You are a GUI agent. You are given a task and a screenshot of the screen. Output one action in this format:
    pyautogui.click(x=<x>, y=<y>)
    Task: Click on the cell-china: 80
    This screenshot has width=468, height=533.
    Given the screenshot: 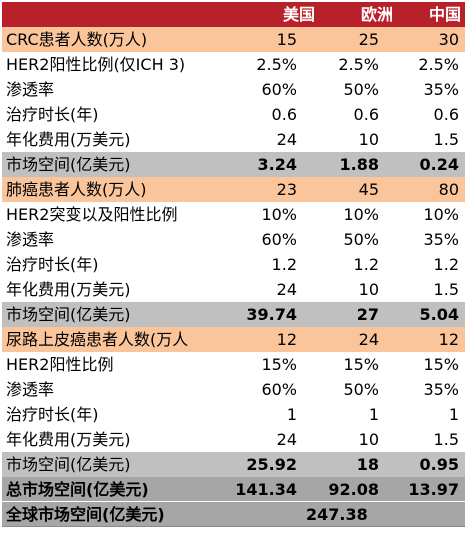 What is the action you would take?
    pyautogui.click(x=448, y=189)
    